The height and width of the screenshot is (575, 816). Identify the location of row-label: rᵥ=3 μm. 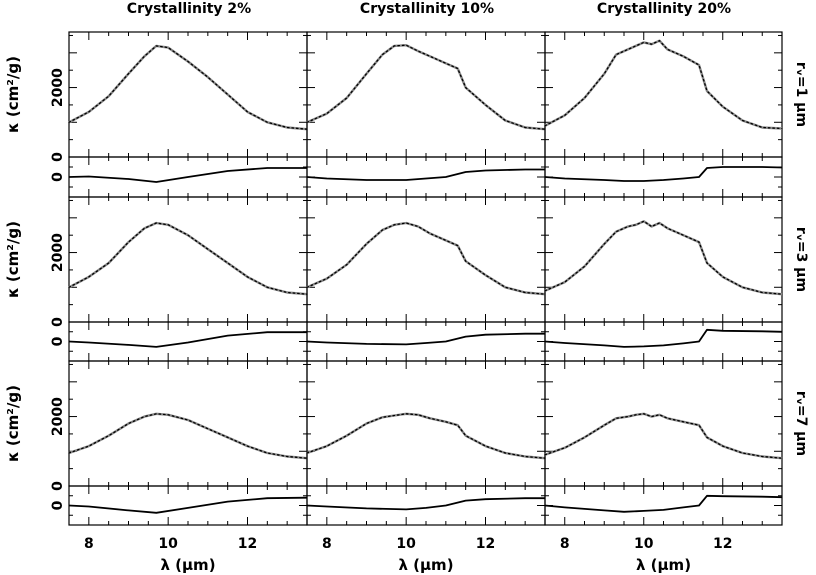
(801, 259).